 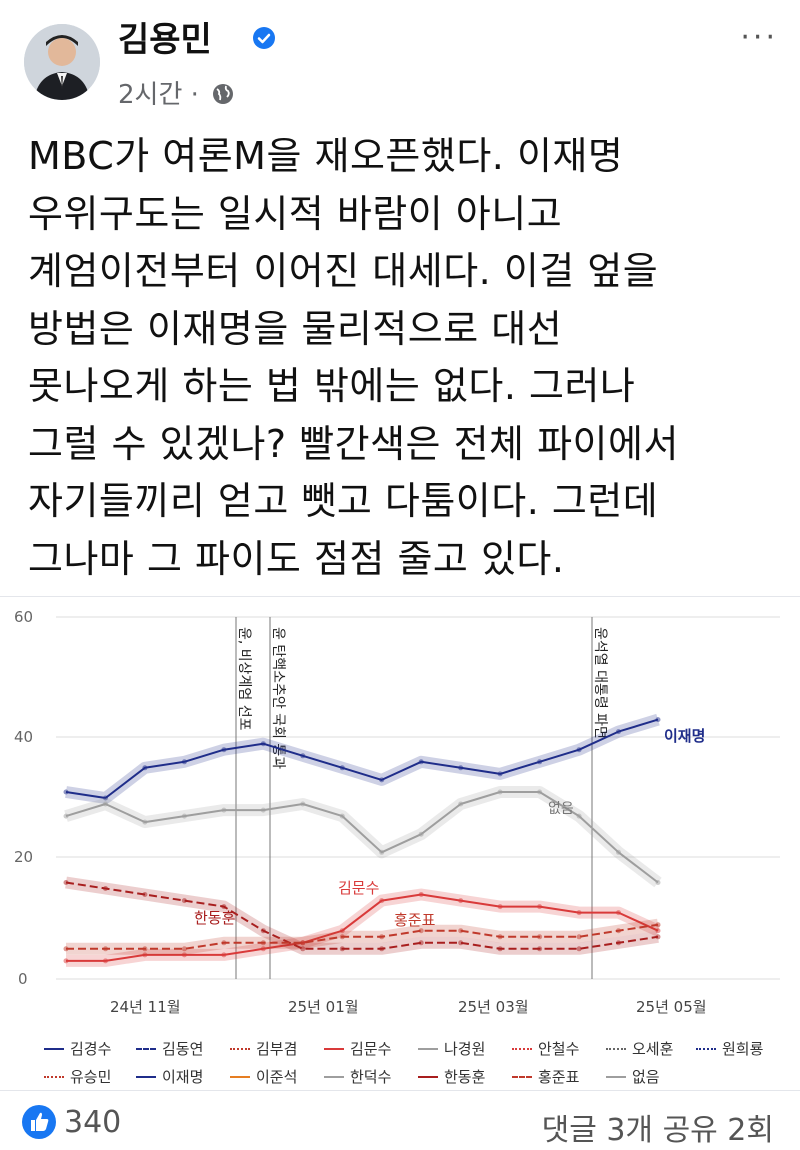 What do you see at coordinates (169, 1076) in the screenshot?
I see `legend-item: 이재명` at bounding box center [169, 1076].